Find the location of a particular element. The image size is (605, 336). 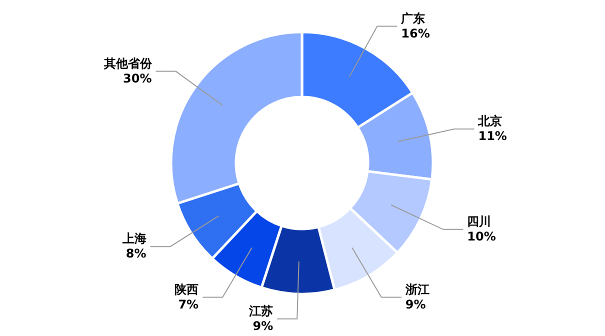

slice-label: 江苏 is located at coordinates (261, 311).